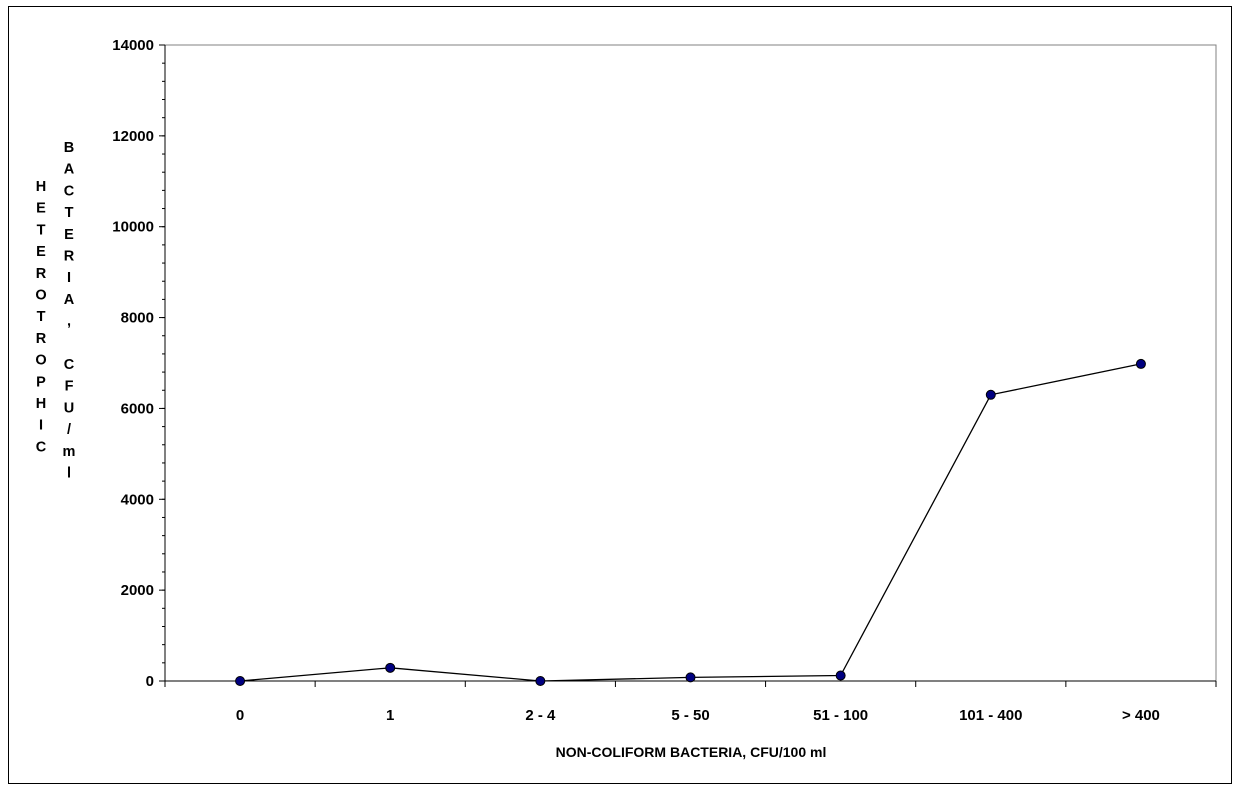 The width and height of the screenshot is (1235, 789). Describe the element at coordinates (1141, 715) in the screenshot. I see `x-tick-label: > 400` at that location.